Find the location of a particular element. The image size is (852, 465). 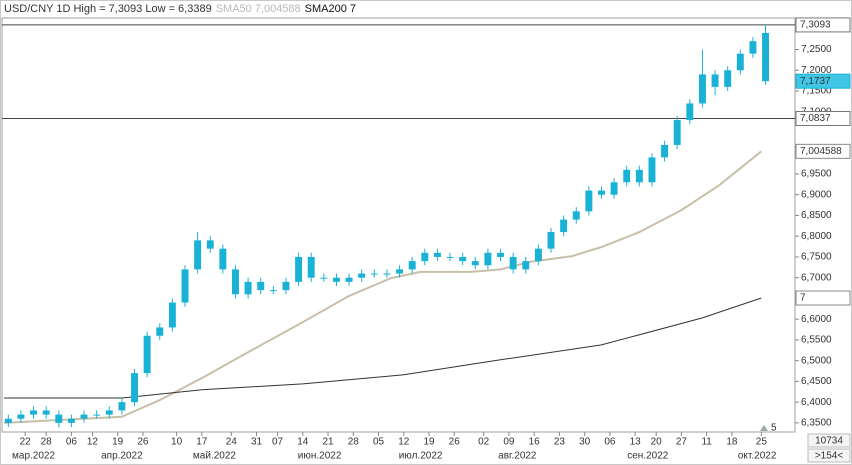

x-tick-label: 27 is located at coordinates (682, 442).